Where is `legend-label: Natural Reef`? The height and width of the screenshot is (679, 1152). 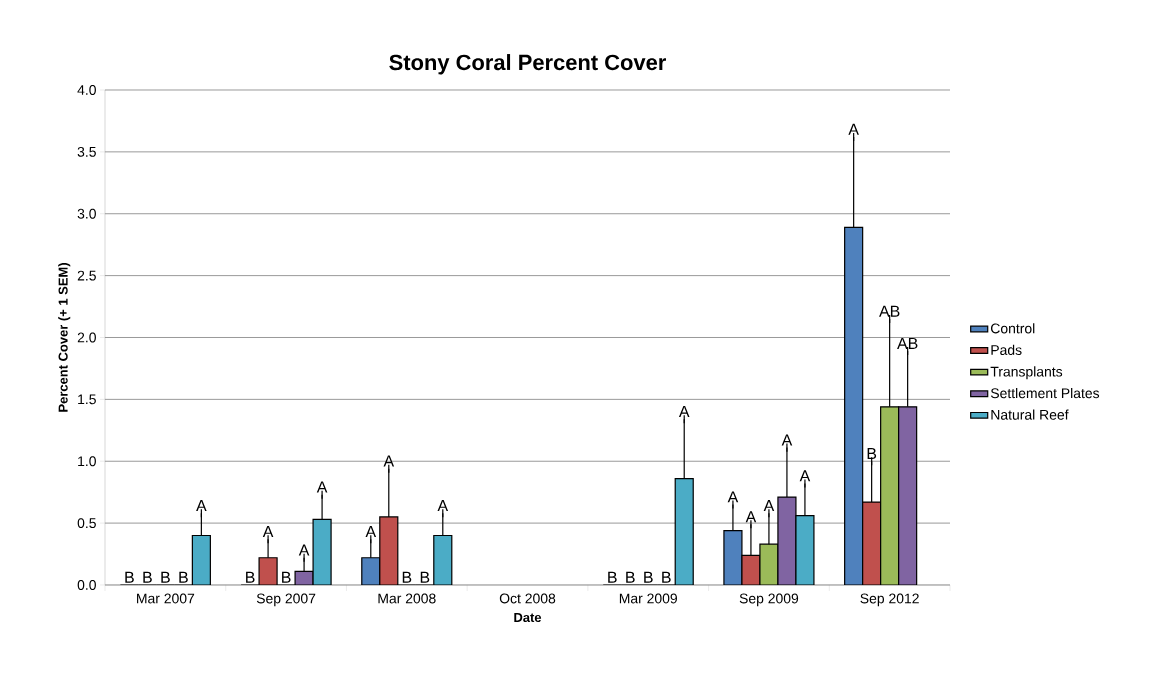 legend-label: Natural Reef is located at coordinates (1030, 414).